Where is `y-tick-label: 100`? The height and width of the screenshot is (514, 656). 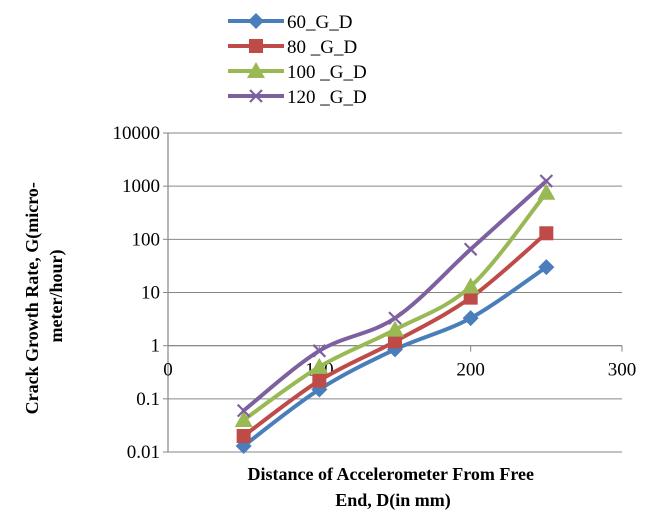
y-tick-label: 100 is located at coordinates (146, 239).